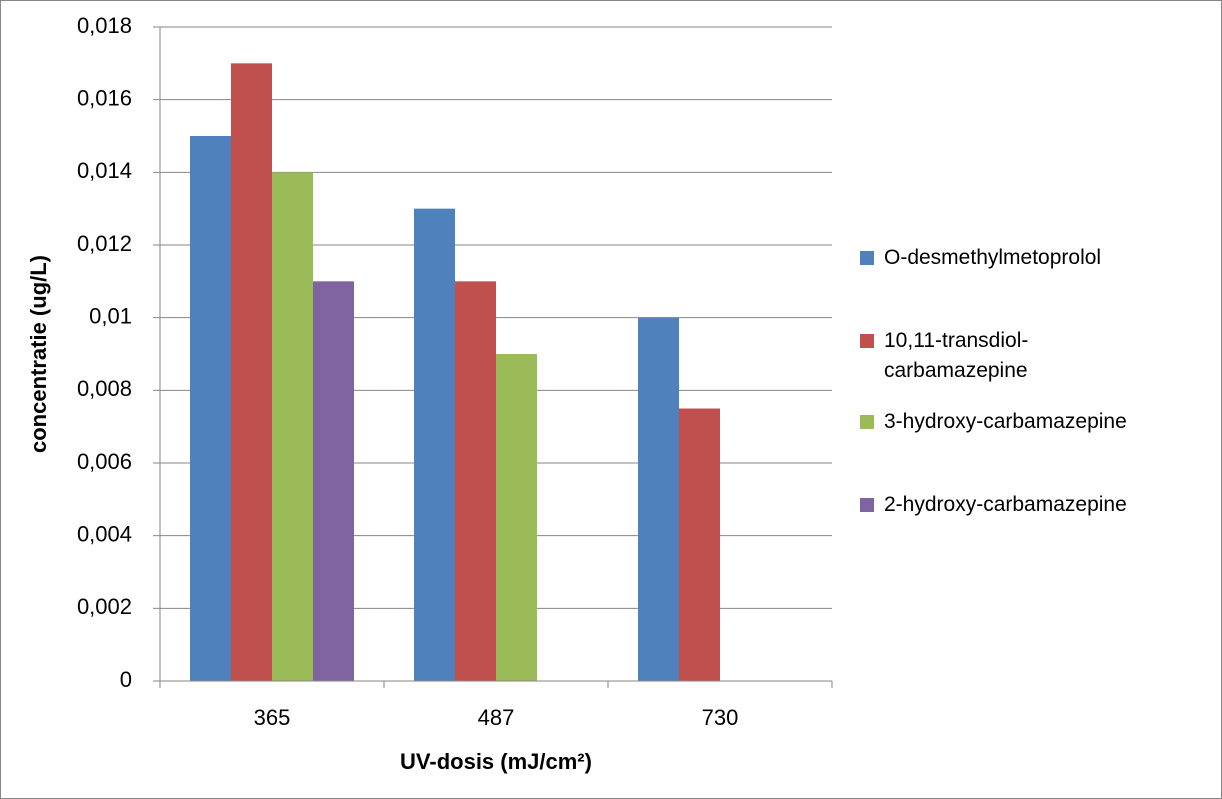 This screenshot has height=799, width=1222. I want to click on legend-item: 3-hydroxy-carbamazepine, so click(1015, 422).